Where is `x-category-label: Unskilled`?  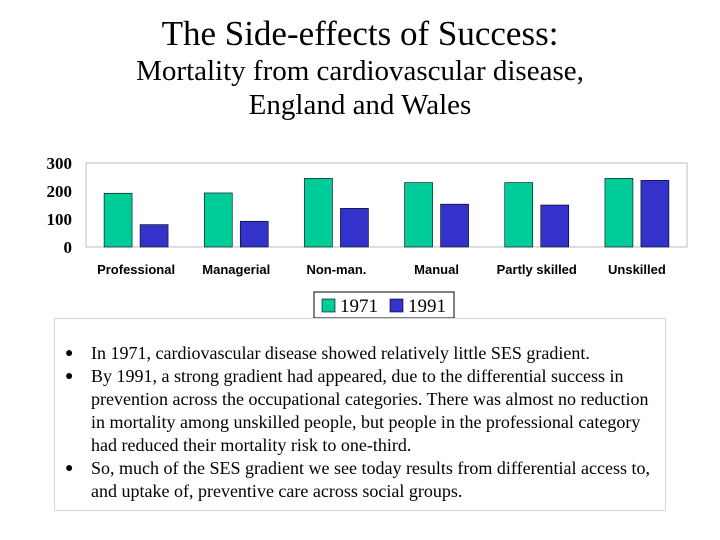
x-category-label: Unskilled is located at coordinates (637, 269).